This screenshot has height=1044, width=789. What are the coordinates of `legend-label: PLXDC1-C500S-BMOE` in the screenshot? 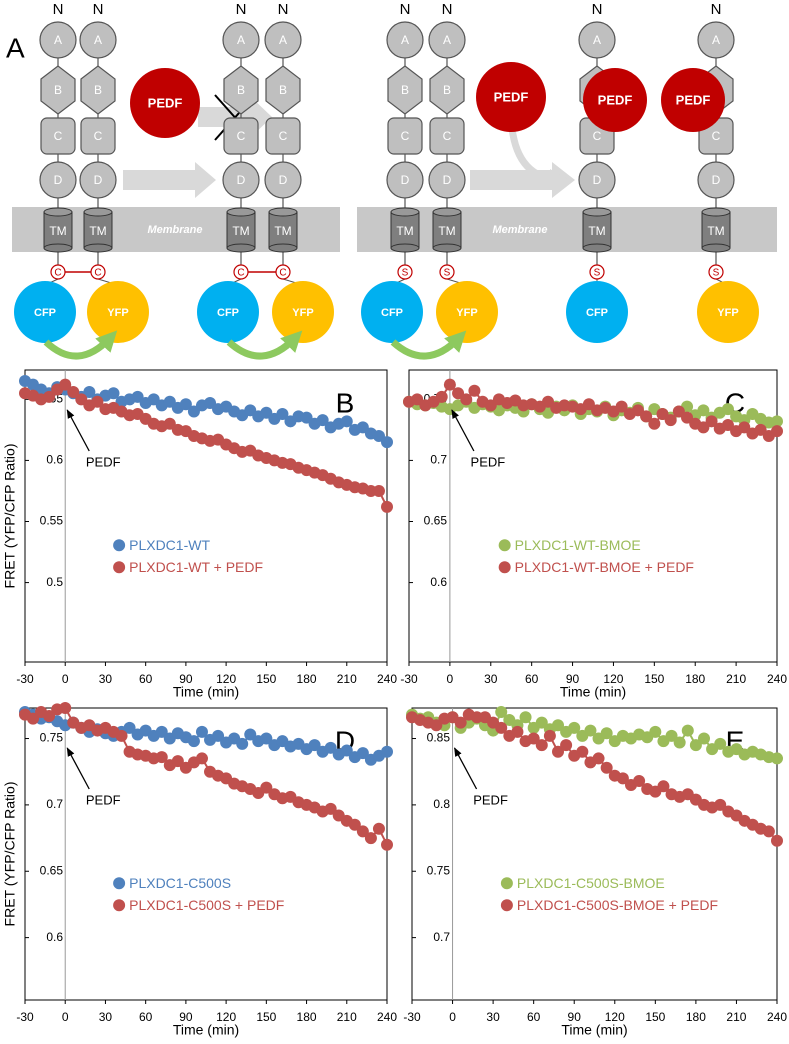 It's located at (591, 883).